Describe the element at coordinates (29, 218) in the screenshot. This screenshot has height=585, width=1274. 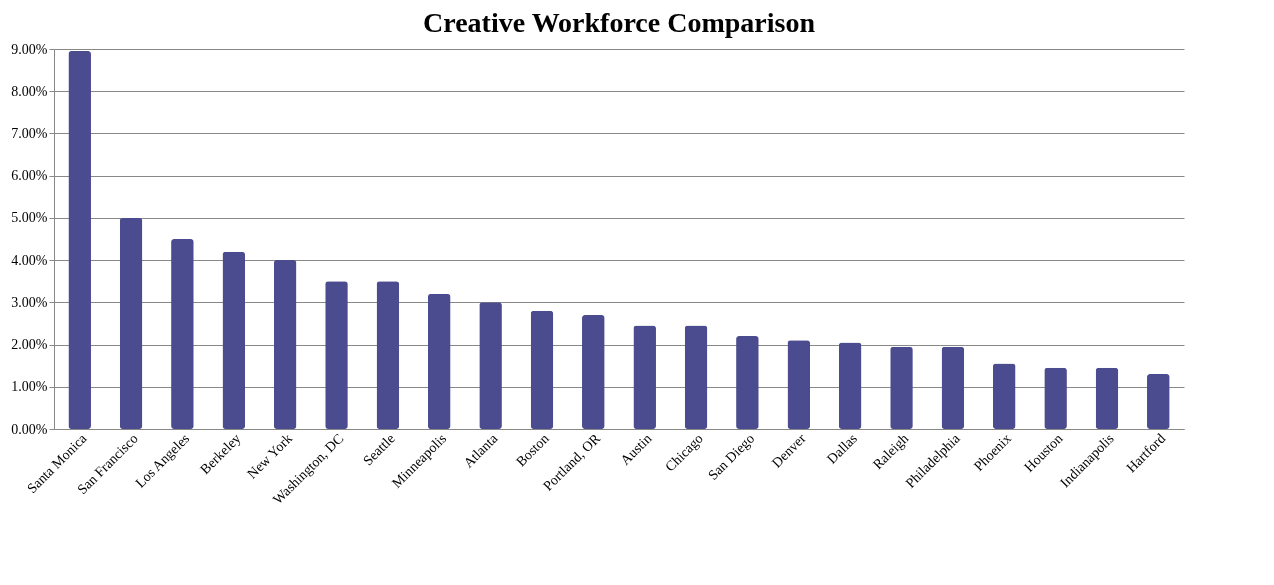
I see `y-tick-label: 5.00%` at that location.